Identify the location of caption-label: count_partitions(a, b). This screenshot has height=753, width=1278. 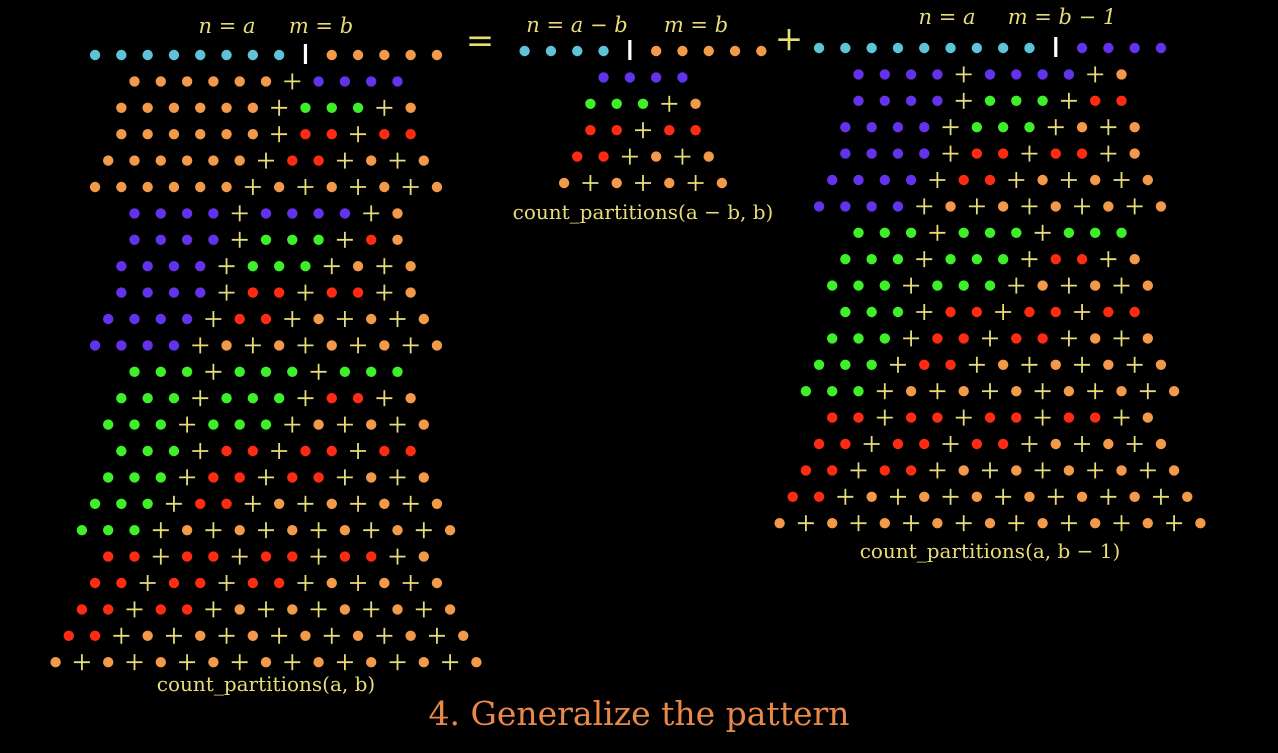
(266, 684).